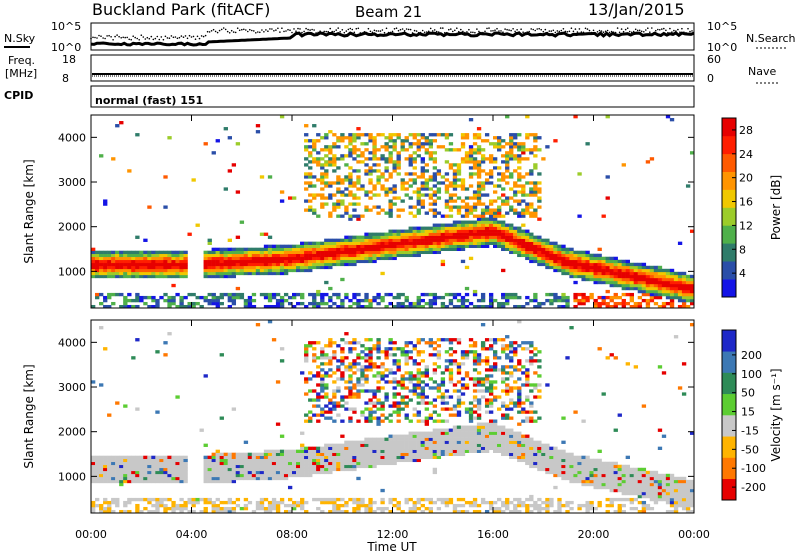  What do you see at coordinates (746, 202) in the screenshot?
I see `colorbar-tick-label: 16` at bounding box center [746, 202].